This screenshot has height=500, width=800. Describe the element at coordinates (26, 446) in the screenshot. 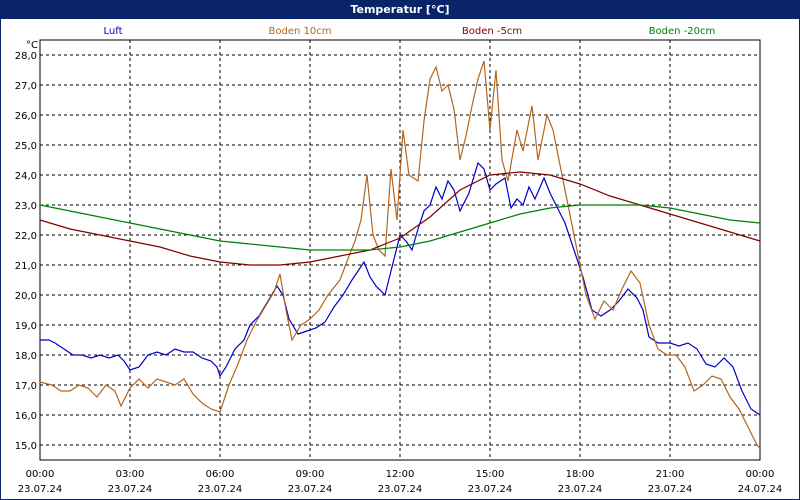

I see `y-tick-label: 15,0` at that location.